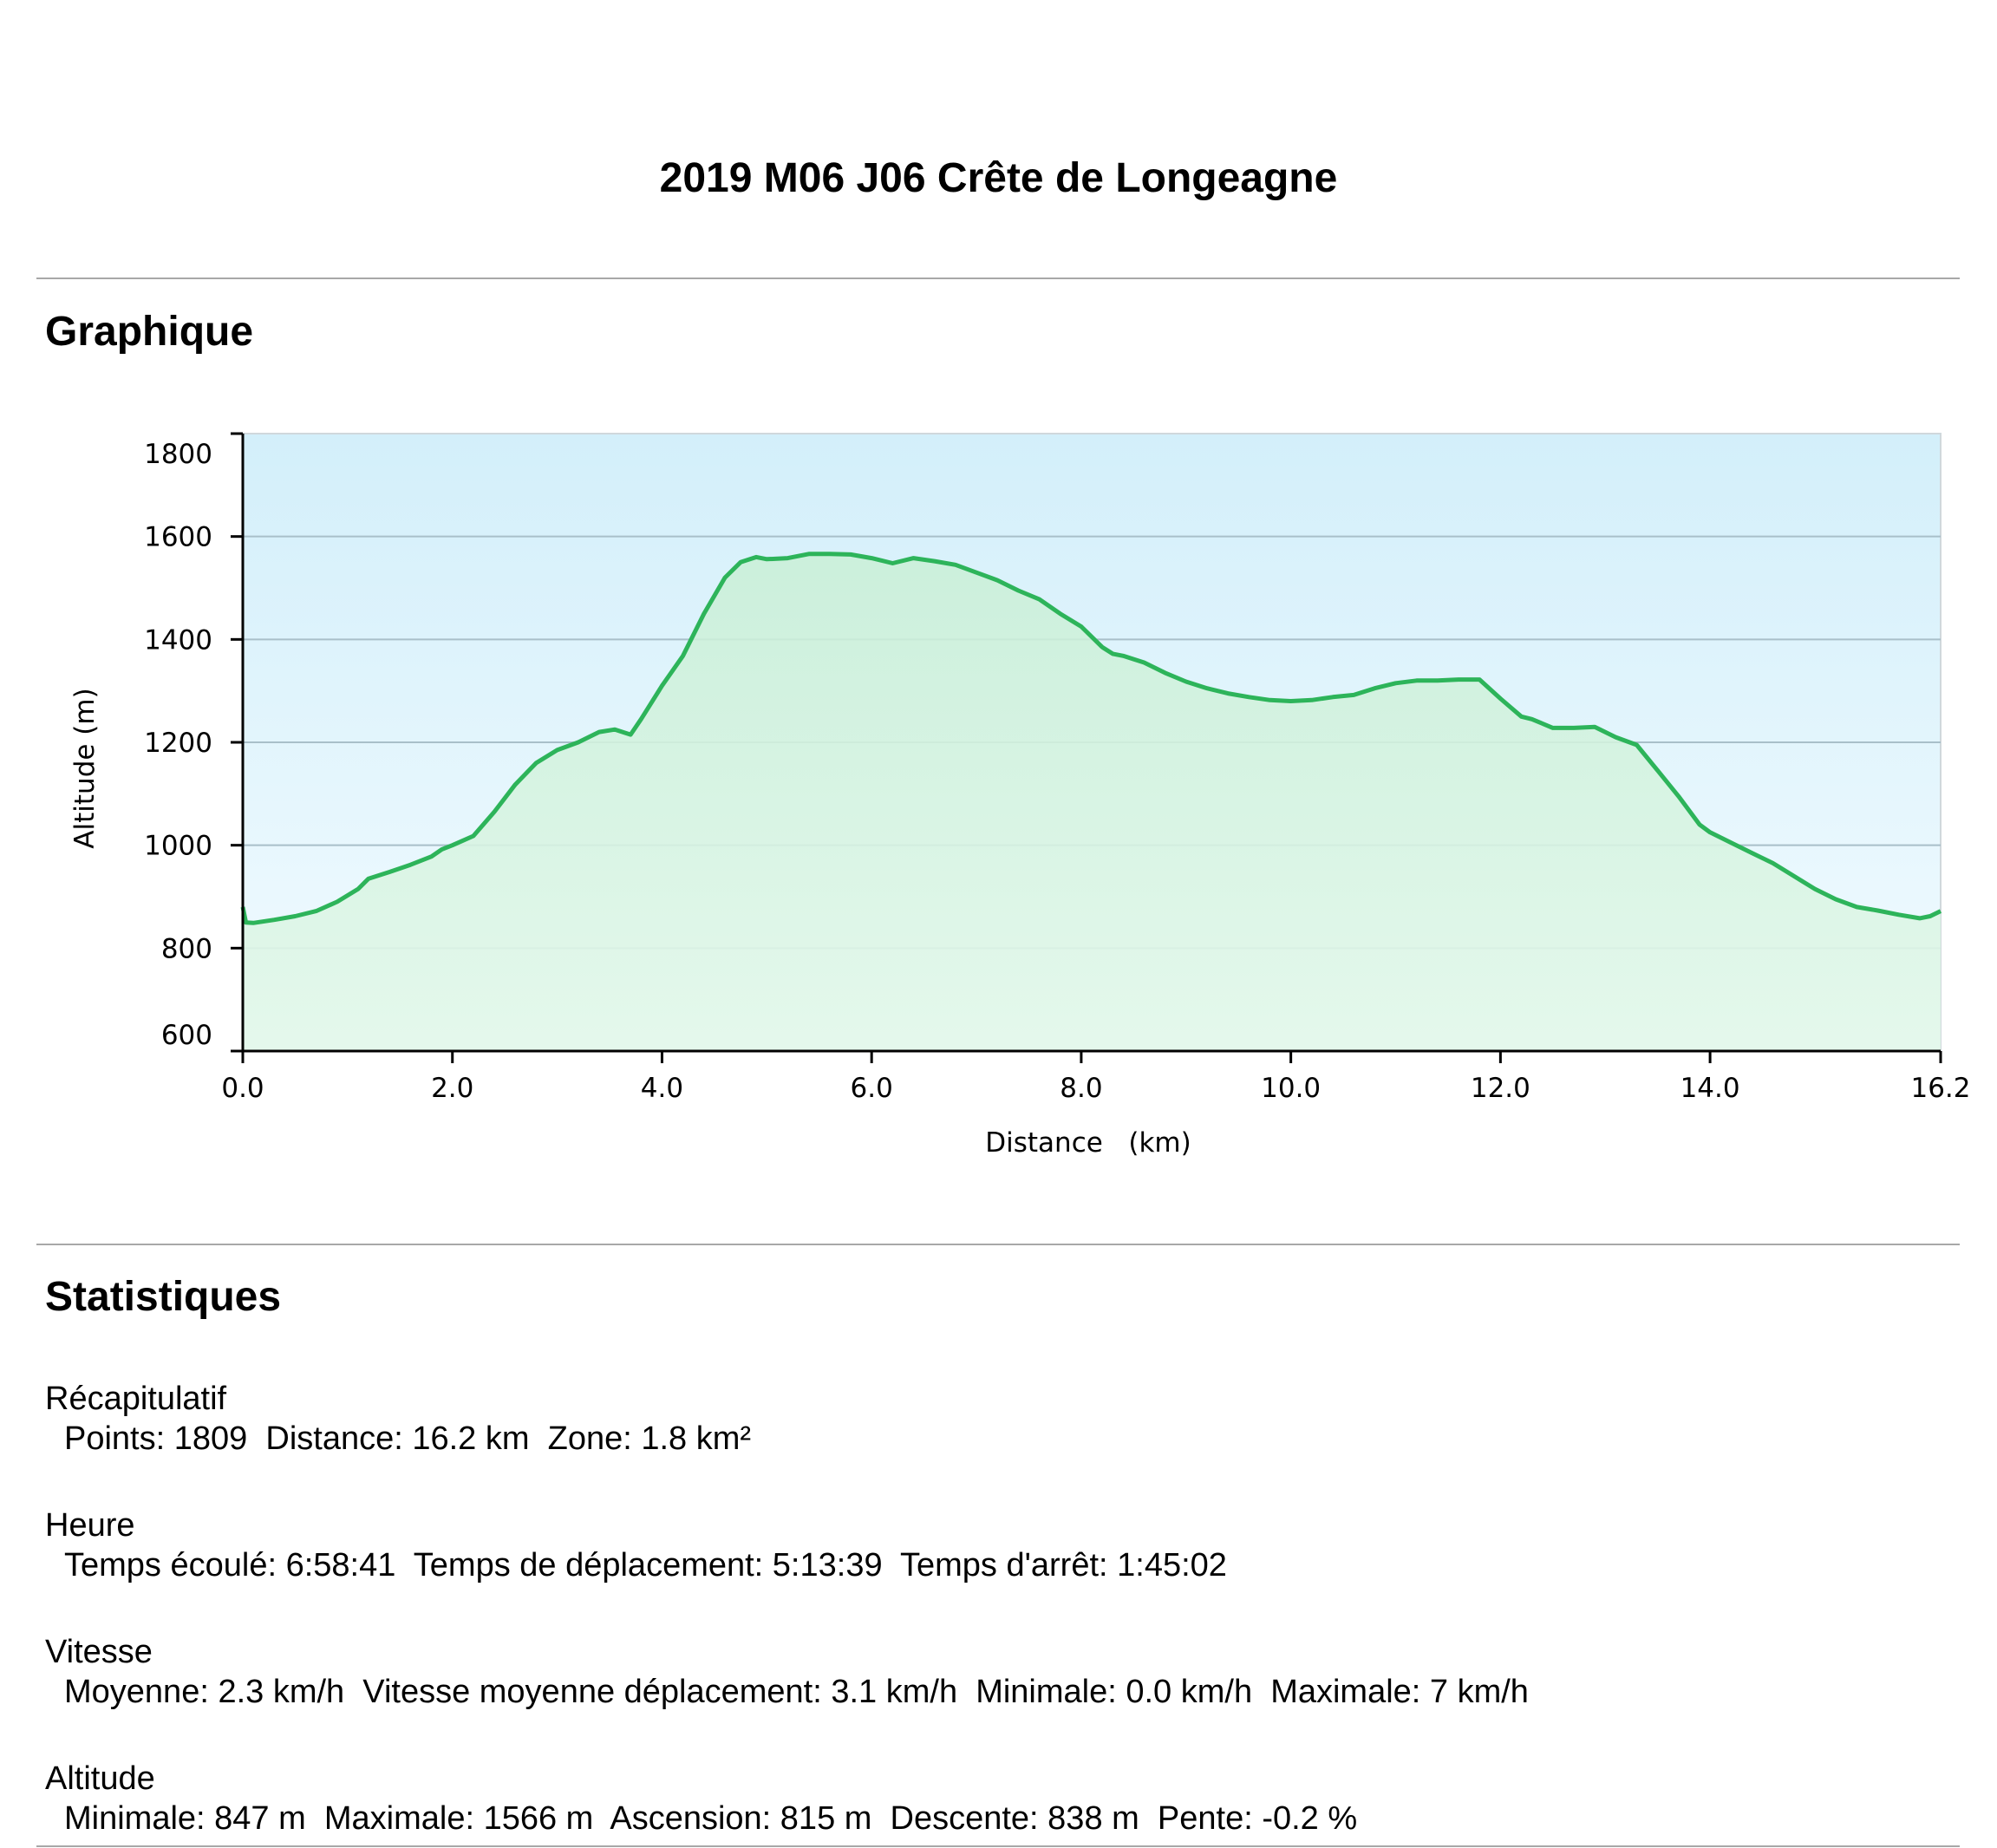  Describe the element at coordinates (90, 1525) in the screenshot. I see `stat-heading-time: Heure` at that location.